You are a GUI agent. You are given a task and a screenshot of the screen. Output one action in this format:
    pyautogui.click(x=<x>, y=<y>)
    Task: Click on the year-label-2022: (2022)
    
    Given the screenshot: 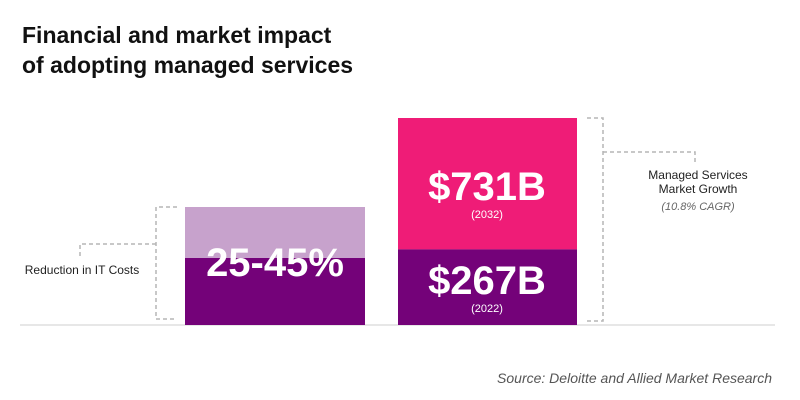 What is the action you would take?
    pyautogui.click(x=487, y=309)
    